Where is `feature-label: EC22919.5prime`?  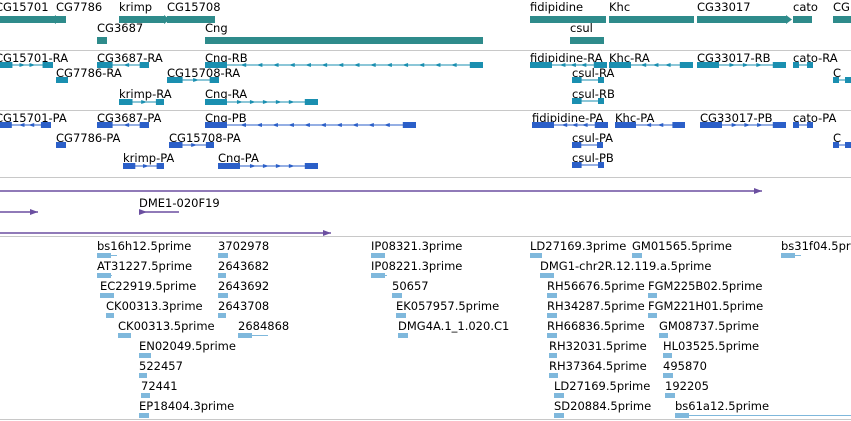 feature-label: EC22919.5prime is located at coordinates (148, 286).